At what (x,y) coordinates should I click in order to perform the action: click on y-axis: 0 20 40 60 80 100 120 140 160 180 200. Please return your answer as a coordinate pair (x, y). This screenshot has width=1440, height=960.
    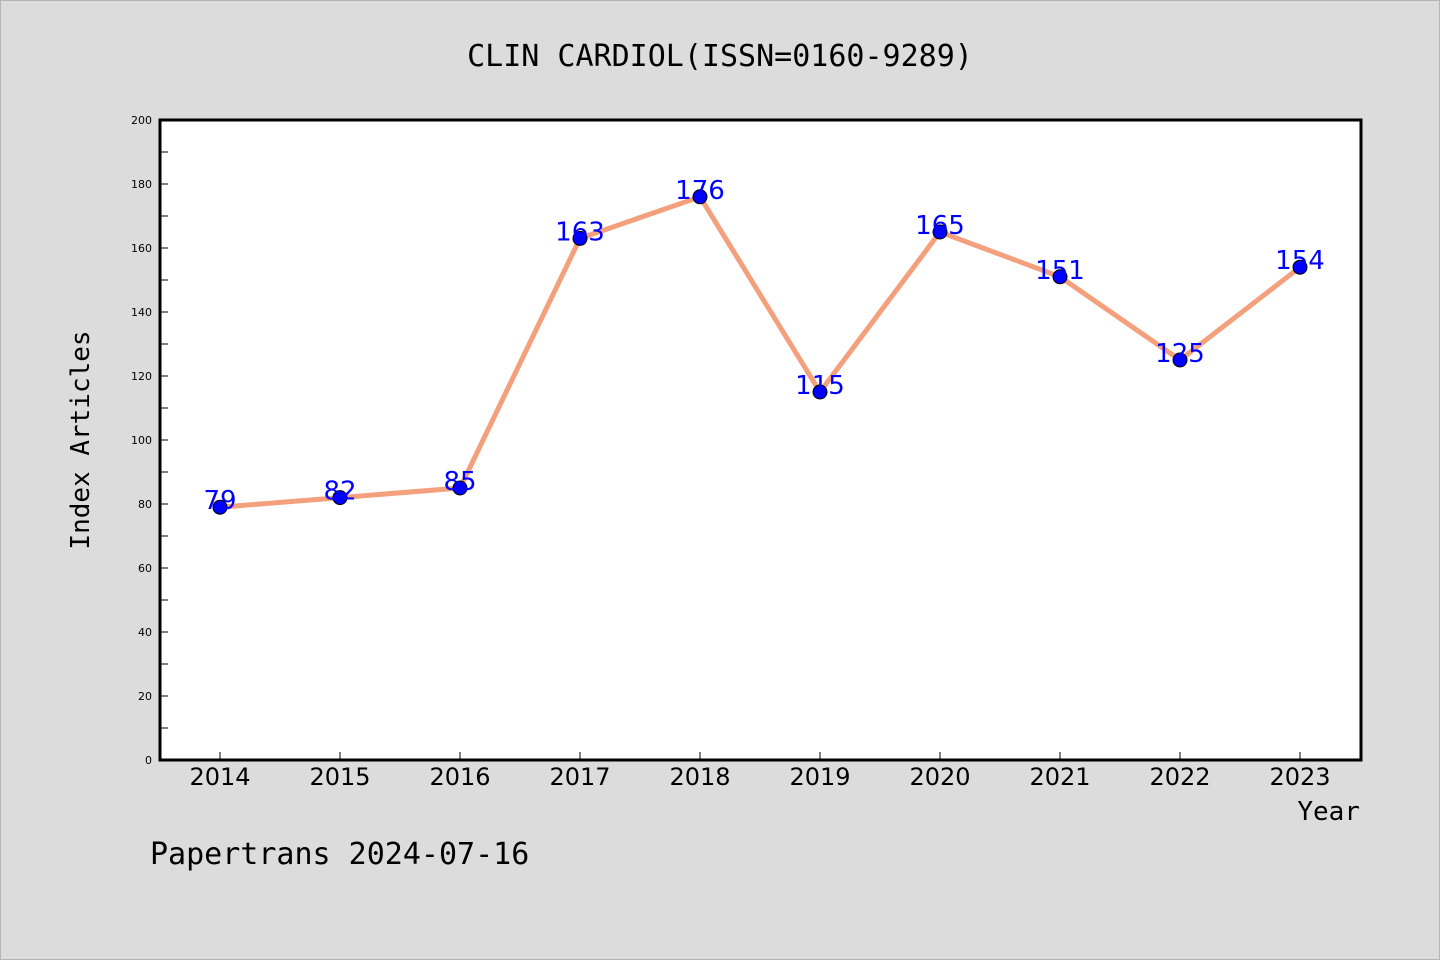
    Looking at the image, I should click on (149, 440).